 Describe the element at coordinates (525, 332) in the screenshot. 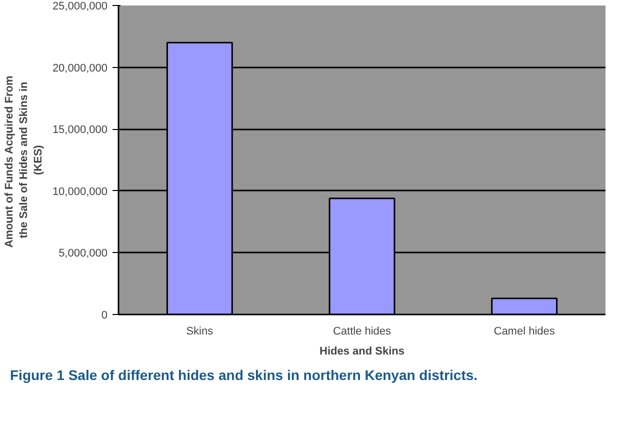

I see `x-tick-label: Camel hides` at that location.